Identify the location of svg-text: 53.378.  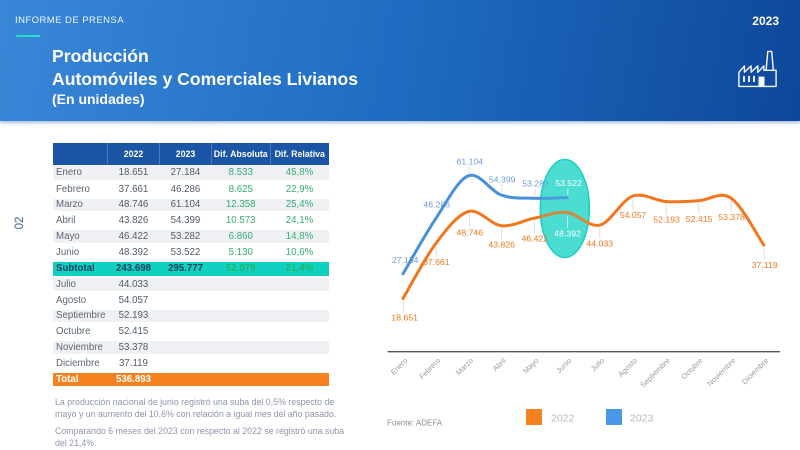
(731, 217).